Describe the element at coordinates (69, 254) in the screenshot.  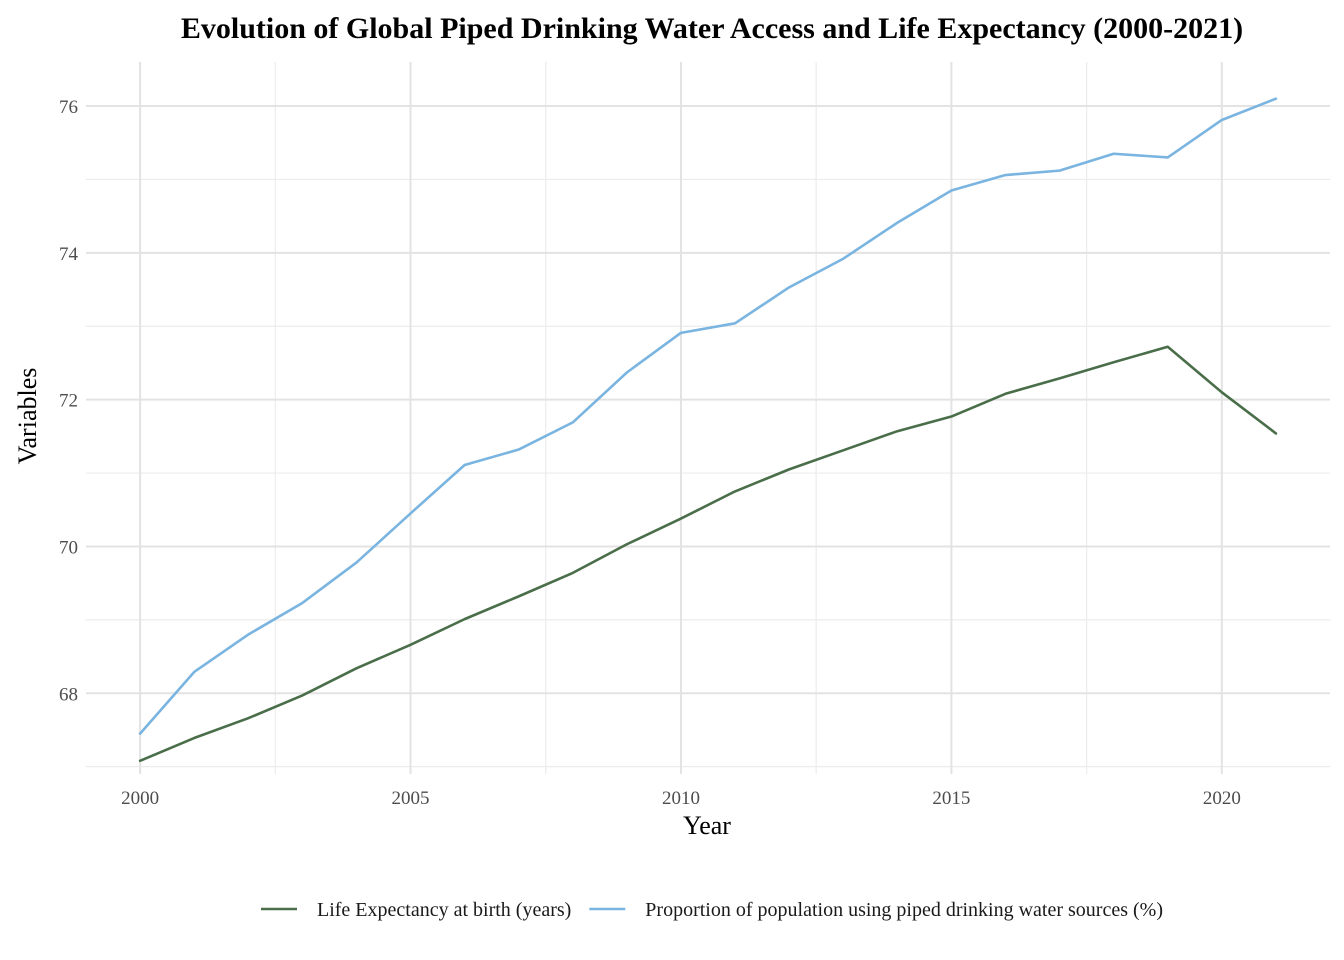
I see `y-tick-label: 74` at that location.